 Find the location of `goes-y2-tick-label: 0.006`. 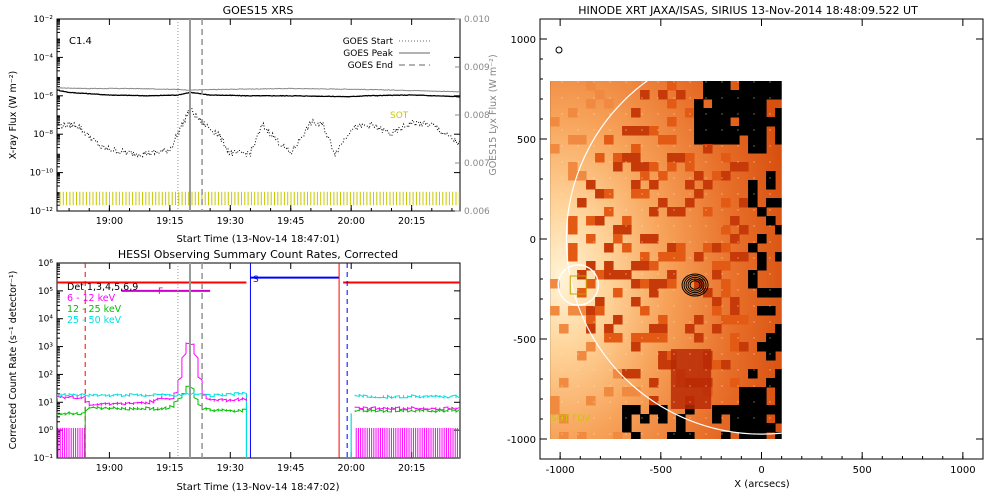

goes-y2-tick-label: 0.006 is located at coordinates (477, 212).